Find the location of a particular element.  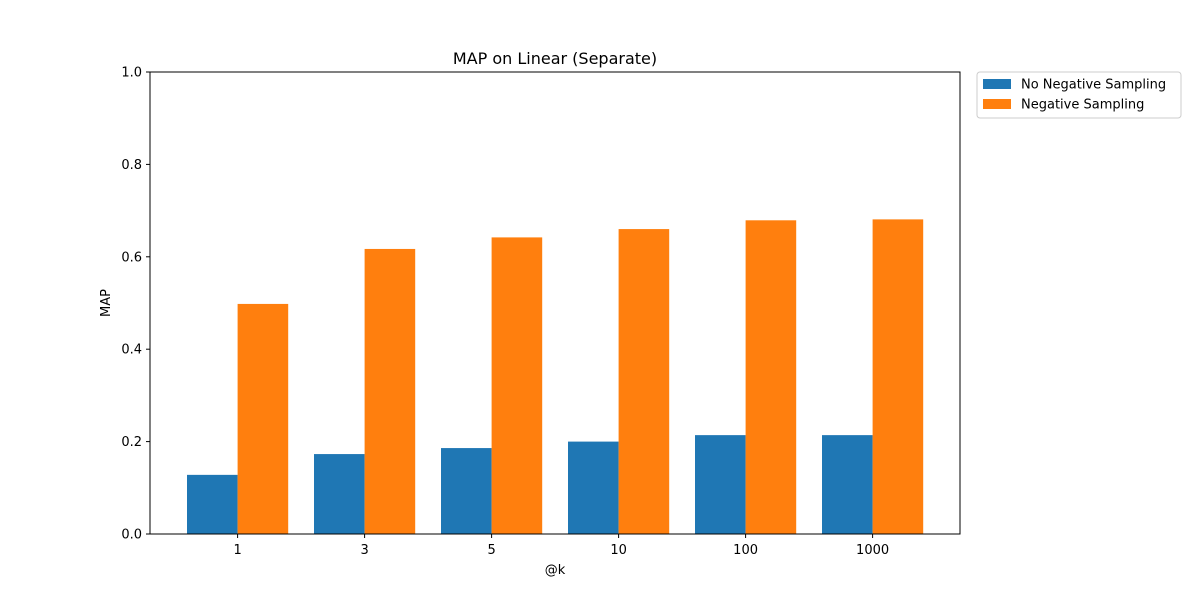

legend: No Negative Sampling Negative Sampling is located at coordinates (1079, 95).